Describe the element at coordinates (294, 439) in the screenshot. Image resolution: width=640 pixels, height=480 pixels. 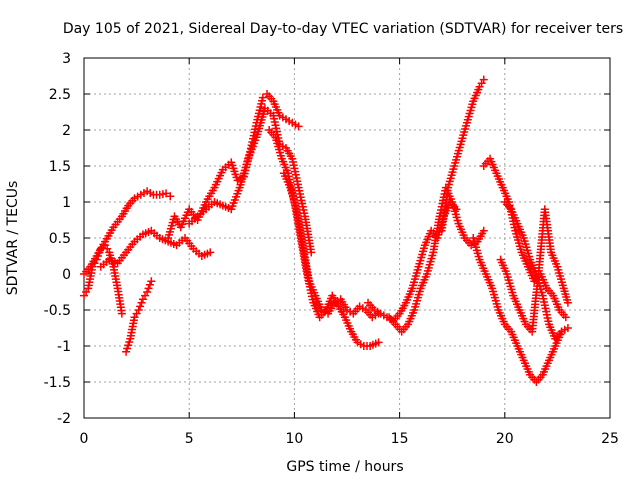
I see `x-tick-label: 10` at that location.